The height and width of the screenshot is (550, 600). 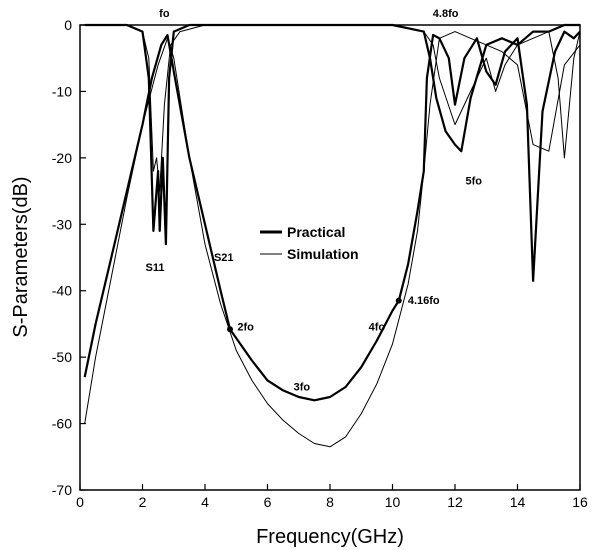 I want to click on y-tick-label: -50, so click(x=62, y=357).